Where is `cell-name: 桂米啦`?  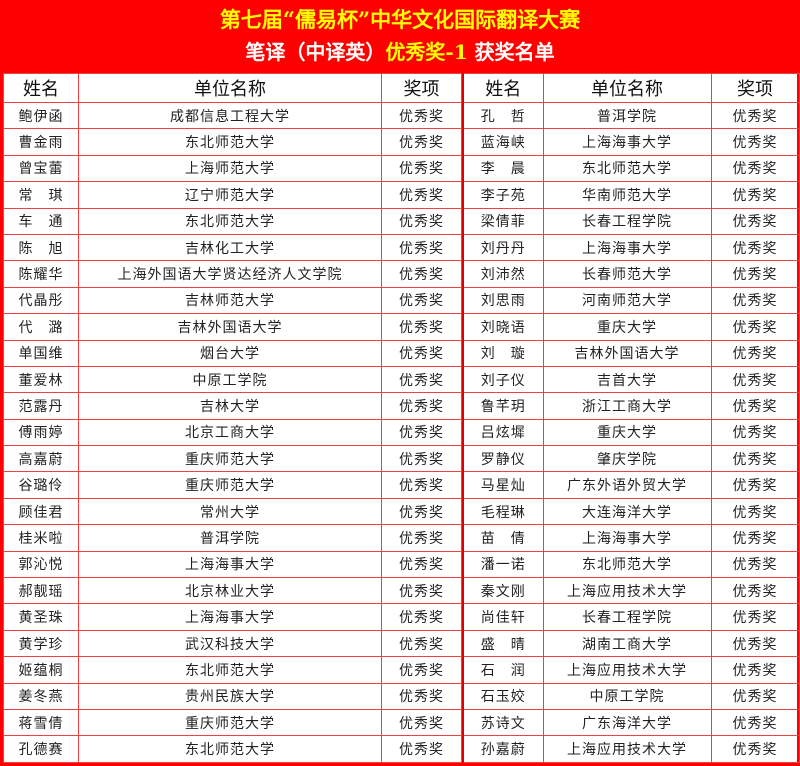
cell-name: 桂米啦 is located at coordinates (41, 538).